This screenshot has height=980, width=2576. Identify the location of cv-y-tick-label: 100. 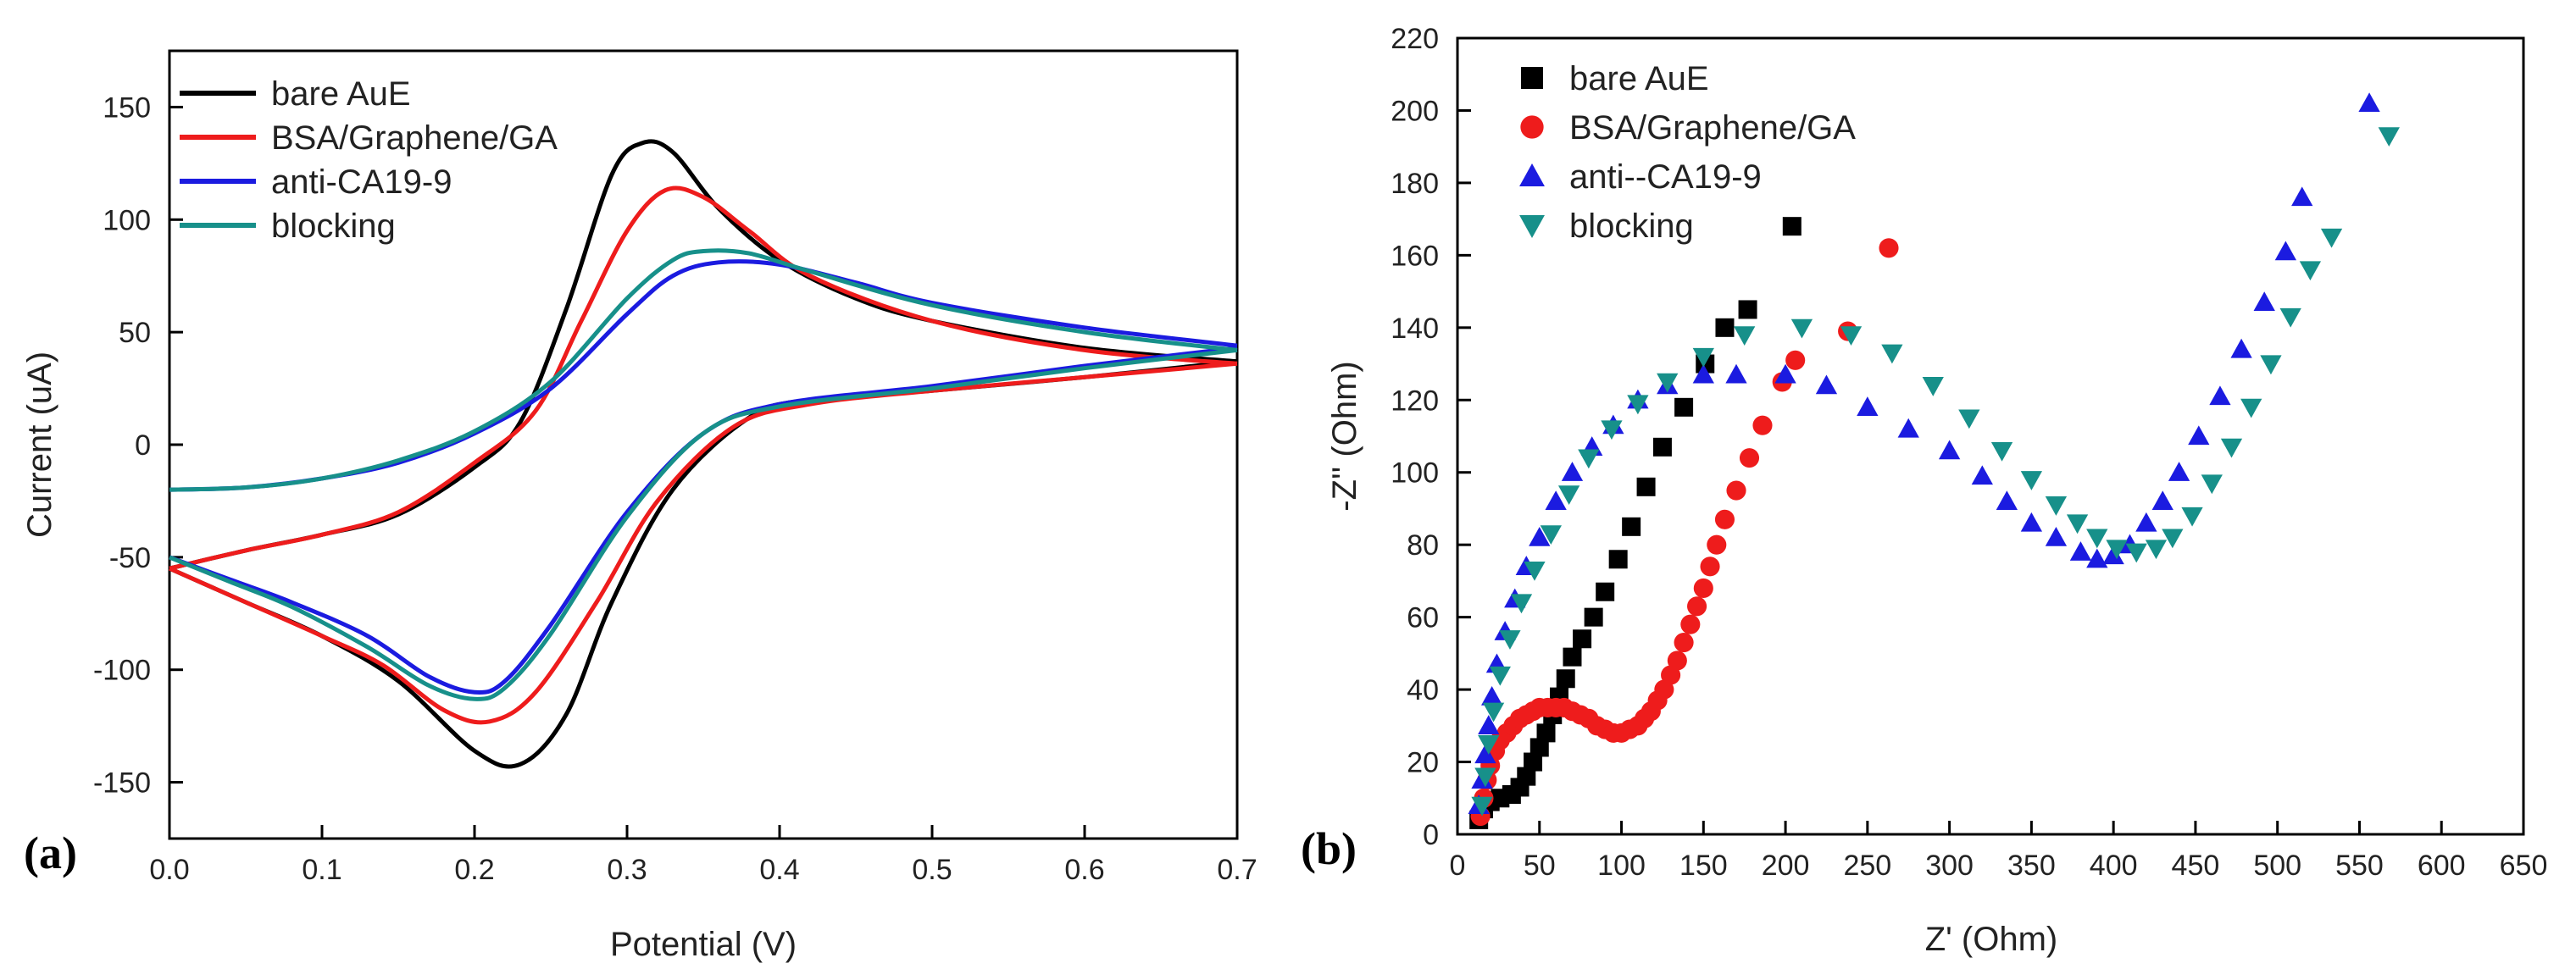
(127, 220).